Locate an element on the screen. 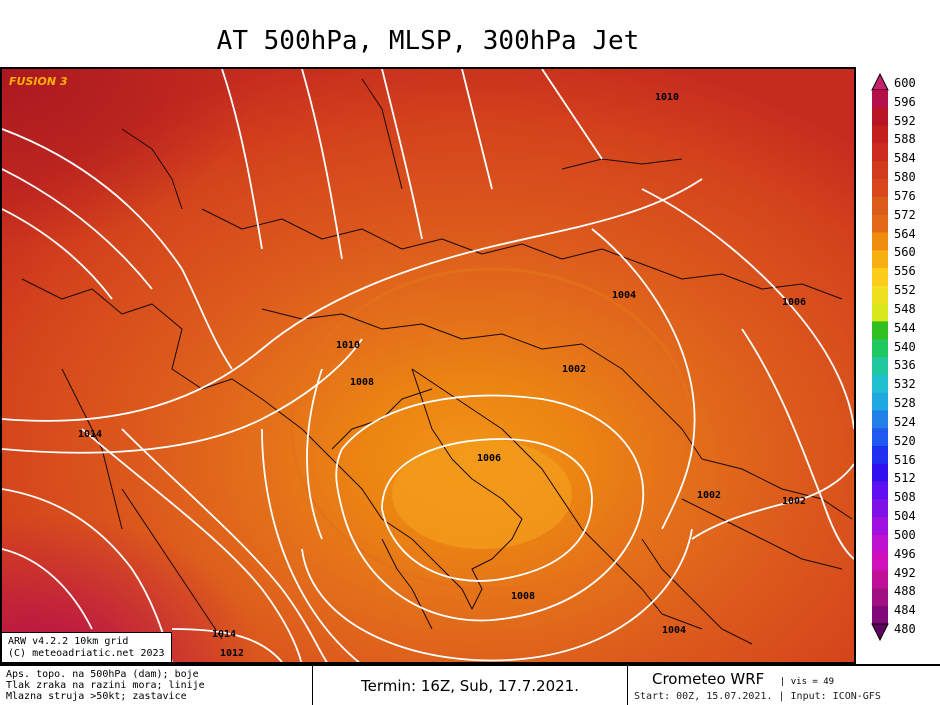  legend-label: 512 is located at coordinates (905, 478).